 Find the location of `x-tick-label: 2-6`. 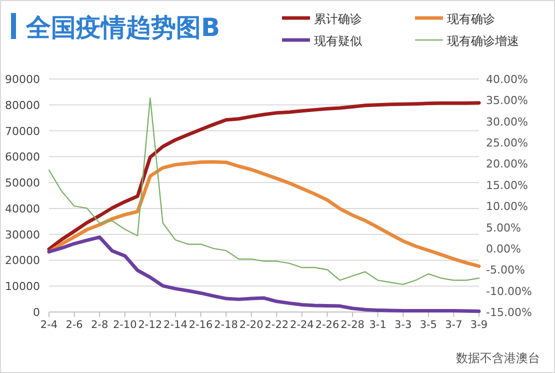

x-tick-label: 2-6 is located at coordinates (75, 325).